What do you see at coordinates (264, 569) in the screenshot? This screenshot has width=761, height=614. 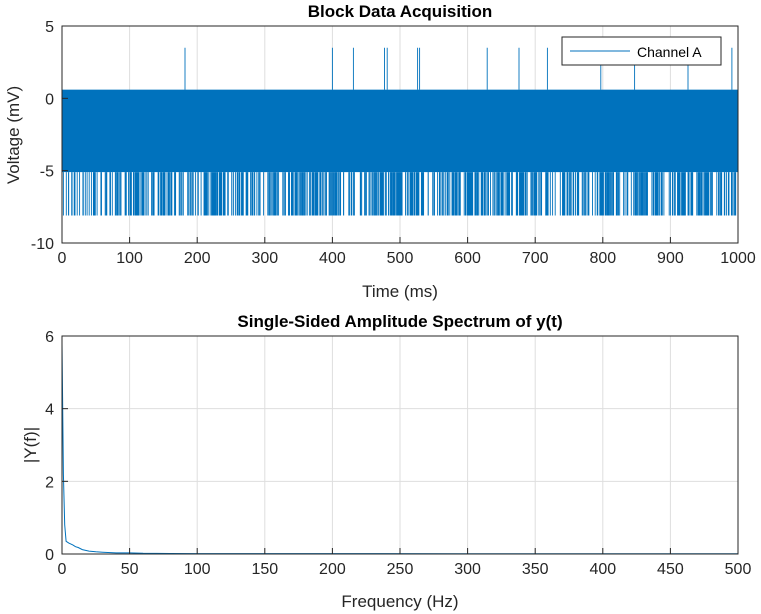 I see `x-tick-label: 150` at bounding box center [264, 569].